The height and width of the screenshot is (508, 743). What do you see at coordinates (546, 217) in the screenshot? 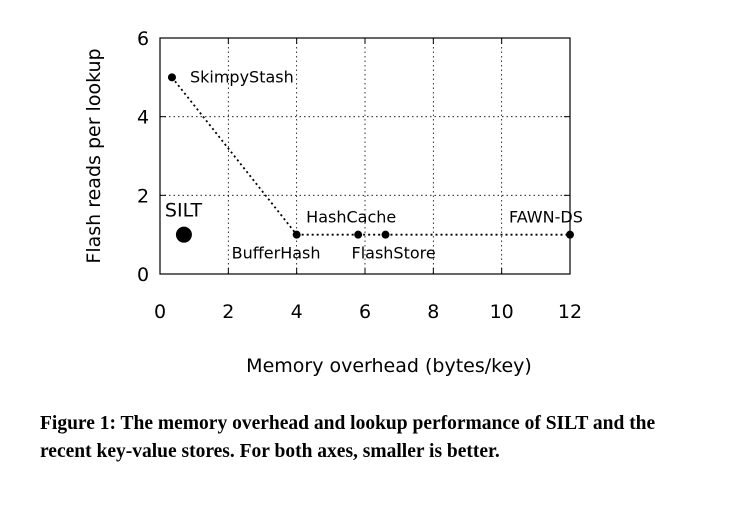
I see `point-label: FAWN-DS` at bounding box center [546, 217].